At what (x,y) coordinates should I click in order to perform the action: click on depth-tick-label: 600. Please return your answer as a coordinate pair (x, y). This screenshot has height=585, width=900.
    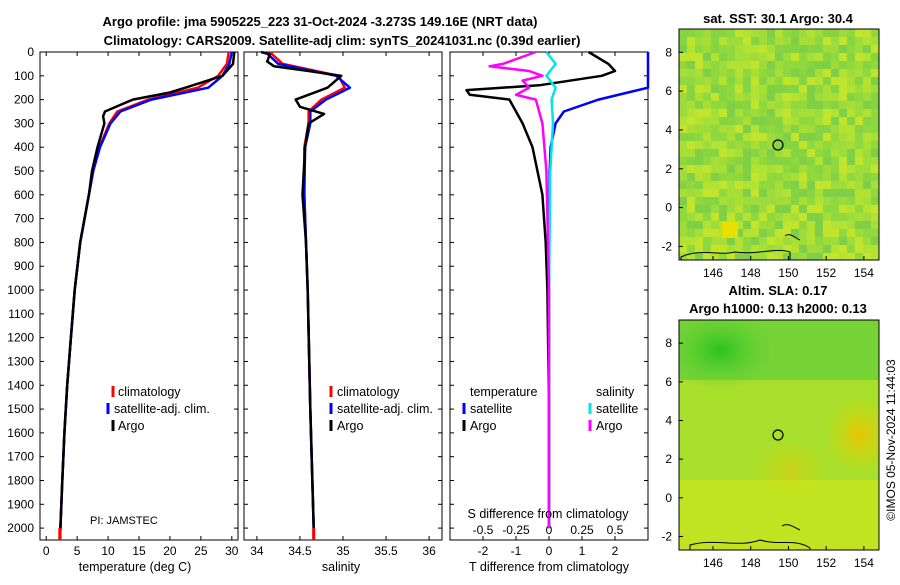
    Looking at the image, I should click on (24, 195).